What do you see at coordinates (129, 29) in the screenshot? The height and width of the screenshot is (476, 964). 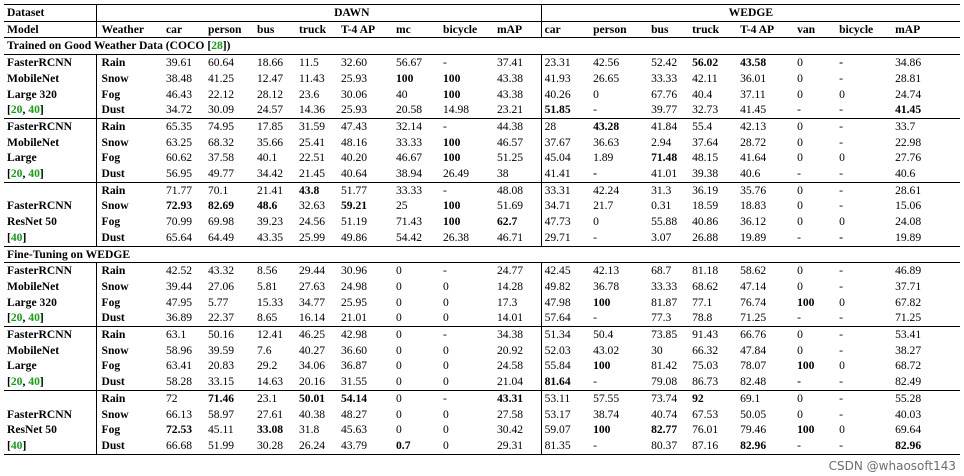 I see `weather-header: Weather` at bounding box center [129, 29].